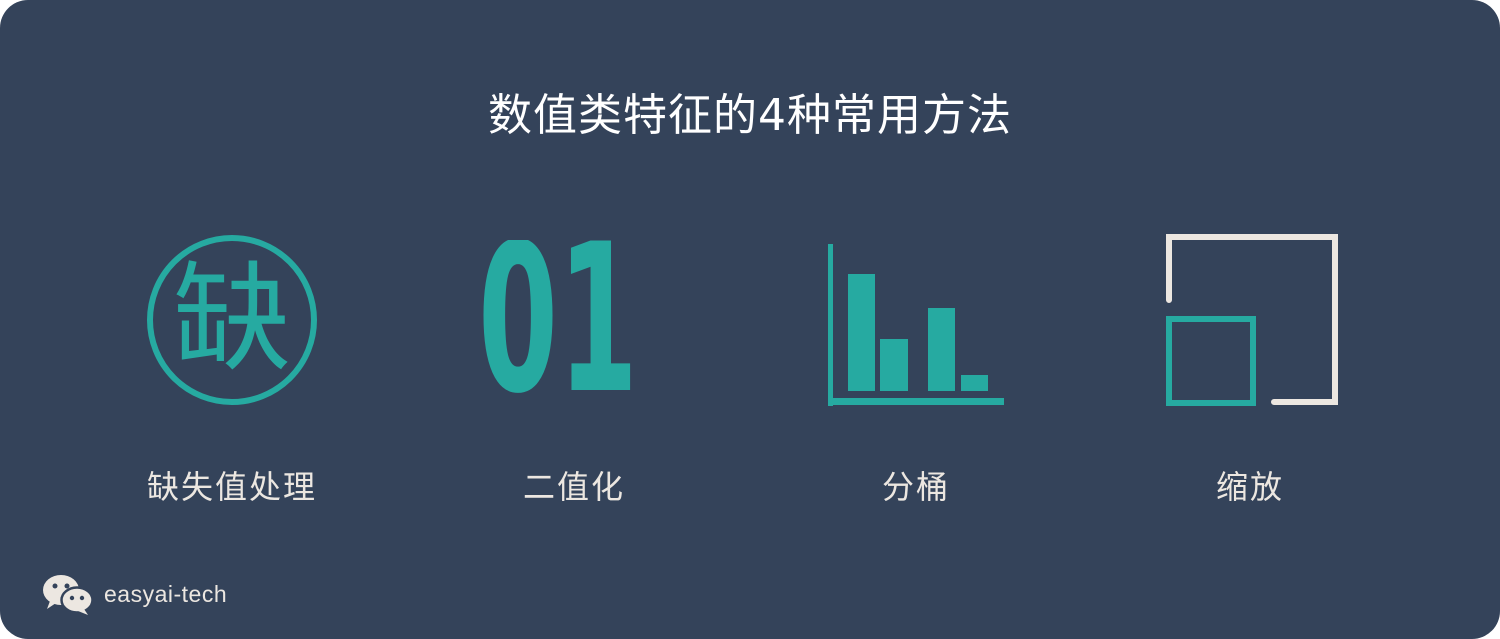 The width and height of the screenshot is (1500, 639). What do you see at coordinates (916, 401) in the screenshot?
I see `bar-chart-x-axis` at bounding box center [916, 401].